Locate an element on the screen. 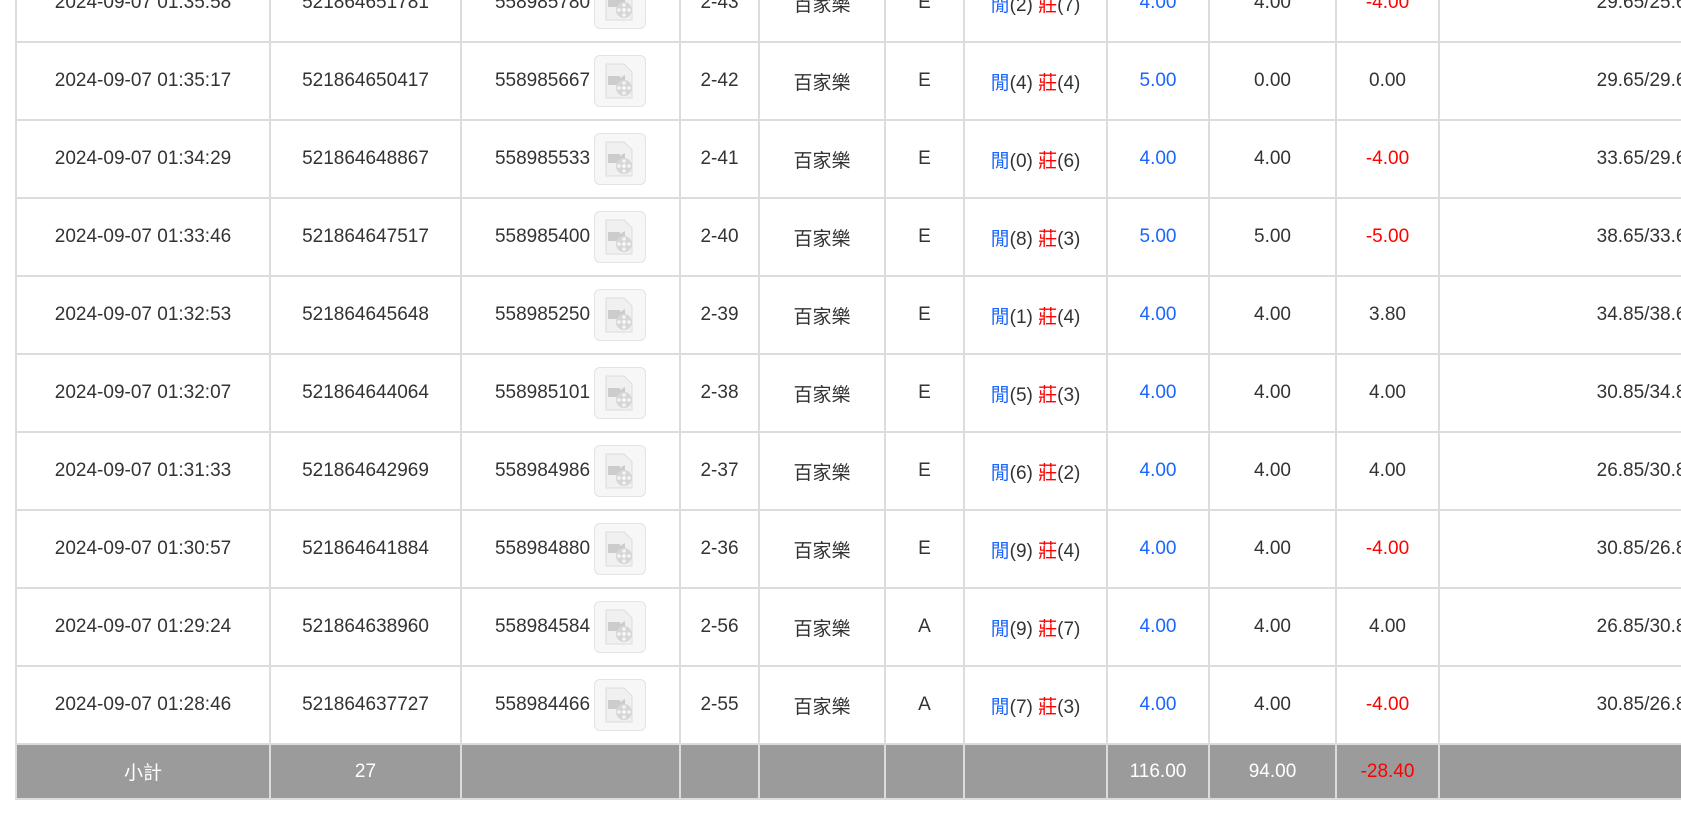 The image size is (1681, 821). bet-time: 2024-09-07 01:29:24 is located at coordinates (143, 627).